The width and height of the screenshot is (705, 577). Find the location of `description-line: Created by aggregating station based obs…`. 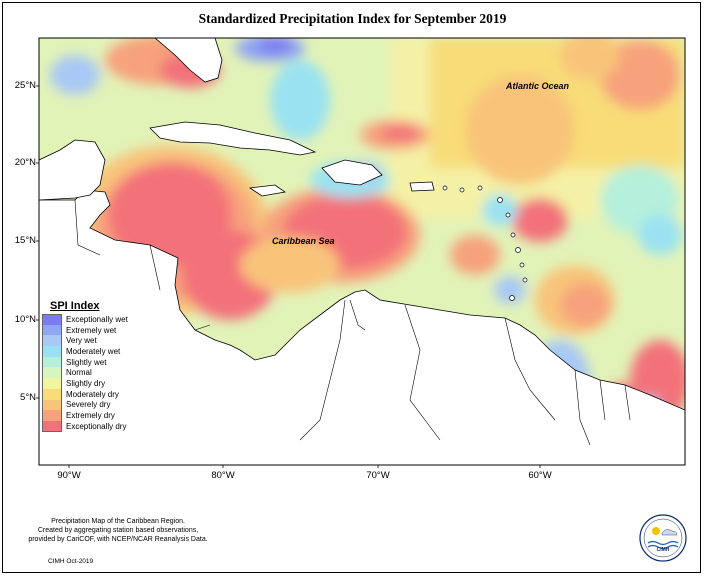

description-line: Created by aggregating station based obs… is located at coordinates (118, 530).